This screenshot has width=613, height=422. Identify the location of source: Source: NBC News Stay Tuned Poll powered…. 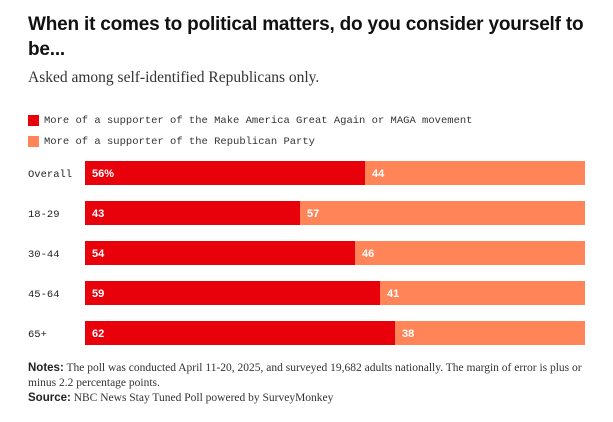
(180, 398).